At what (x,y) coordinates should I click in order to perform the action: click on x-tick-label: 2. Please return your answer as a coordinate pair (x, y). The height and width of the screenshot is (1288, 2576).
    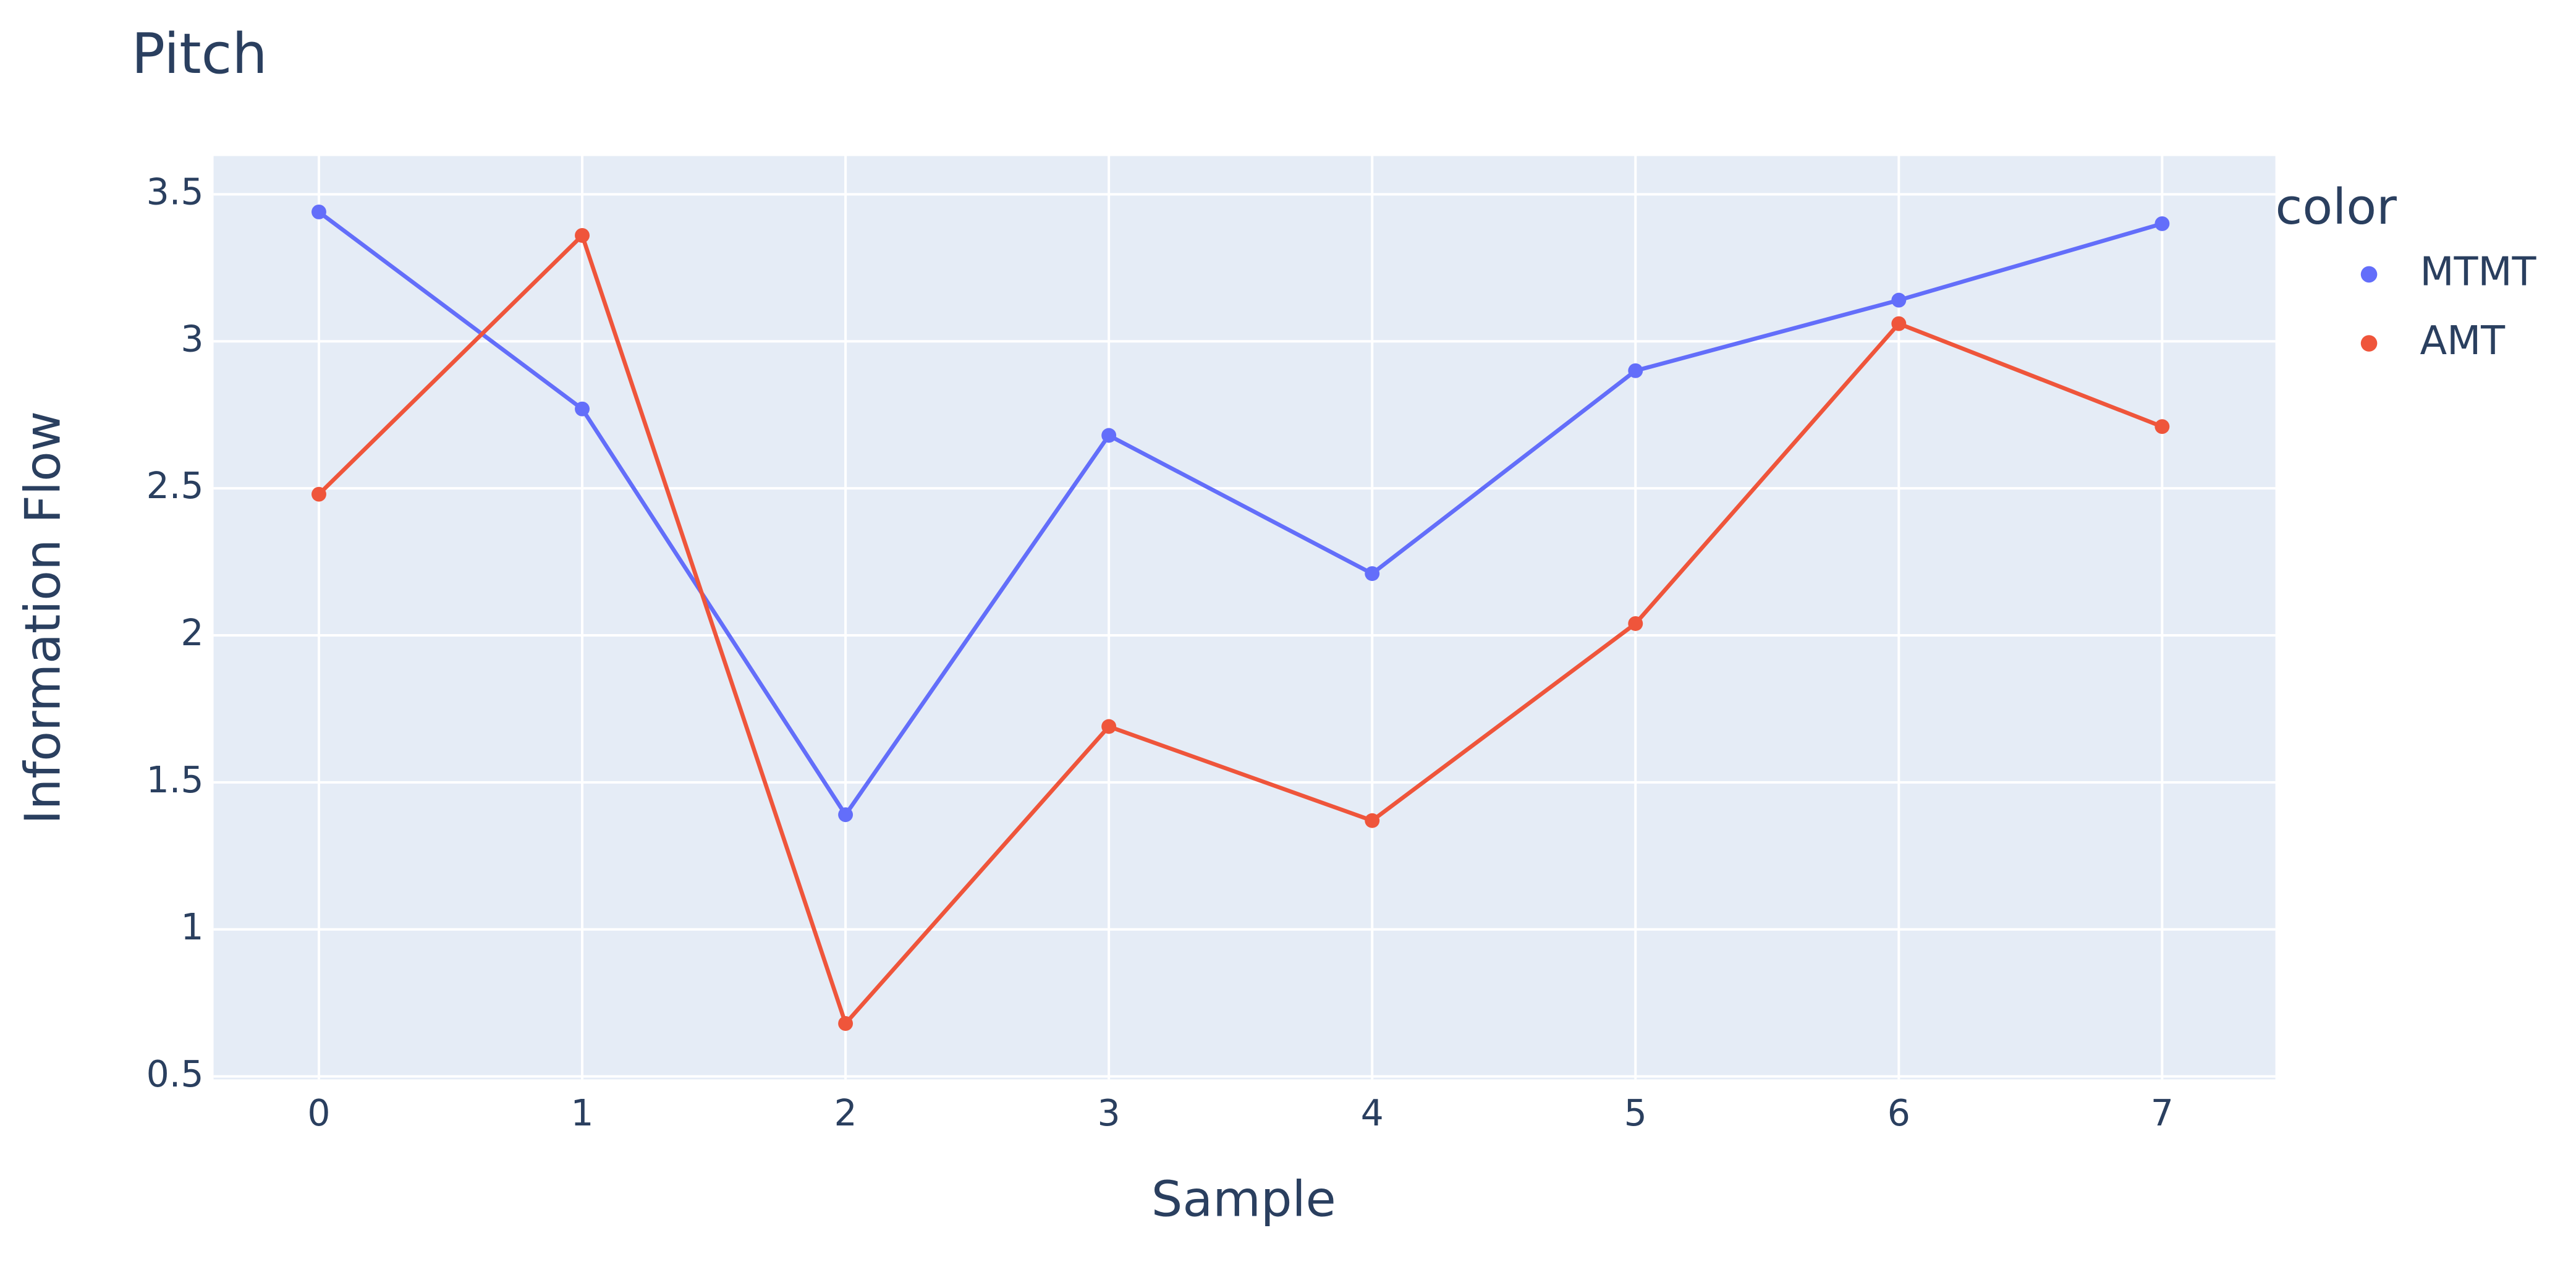
    Looking at the image, I should click on (845, 1113).